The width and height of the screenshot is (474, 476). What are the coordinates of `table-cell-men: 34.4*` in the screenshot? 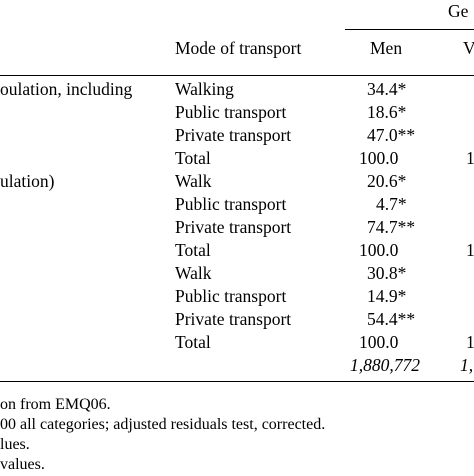 It's located at (387, 89).